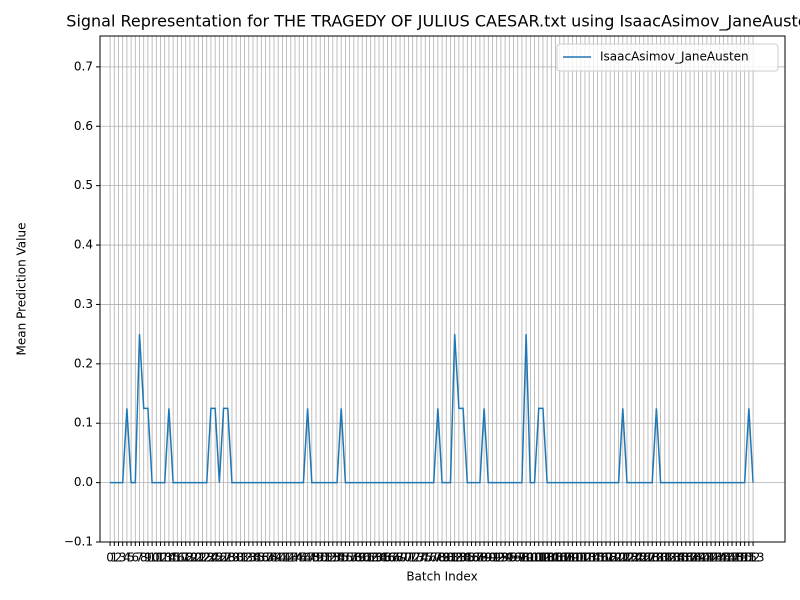  What do you see at coordinates (441, 577) in the screenshot?
I see `x-axis-label: Batch Index` at bounding box center [441, 577].